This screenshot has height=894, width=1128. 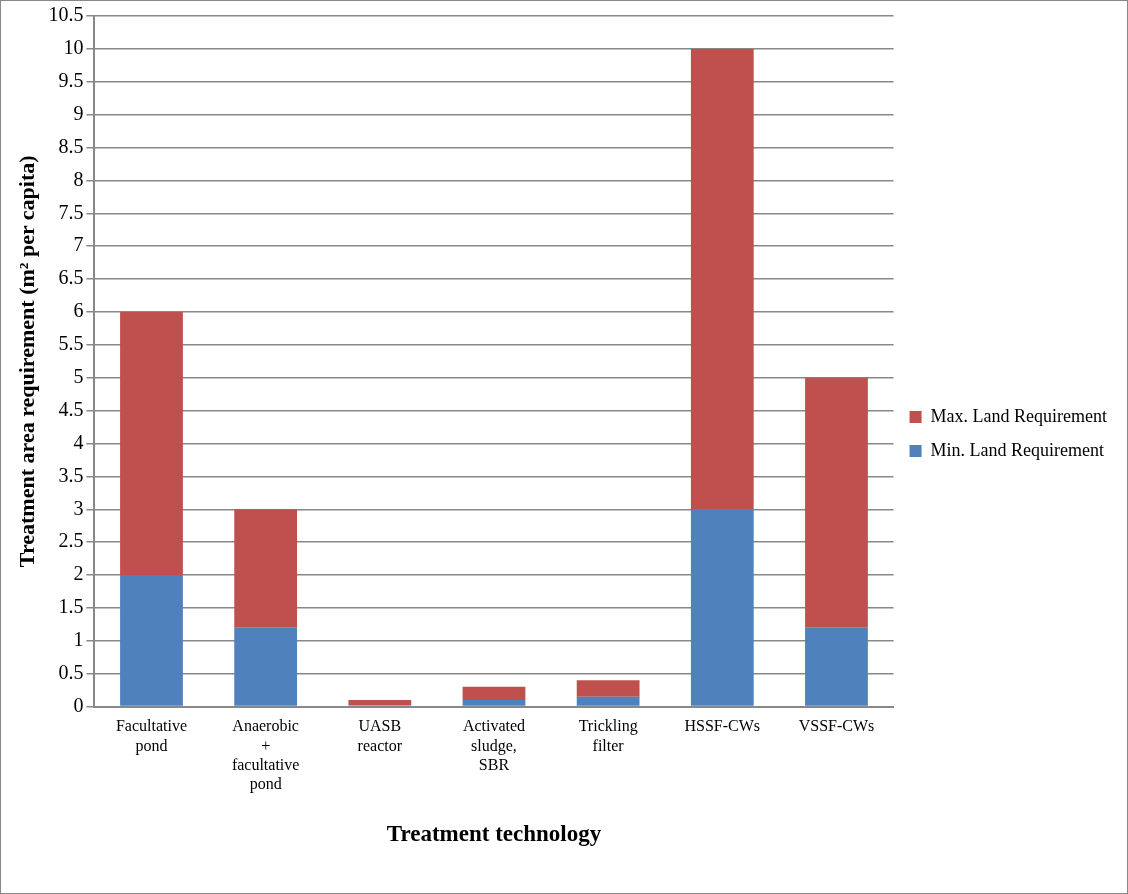 I want to click on y-tick-label: 9, so click(x=78, y=112).